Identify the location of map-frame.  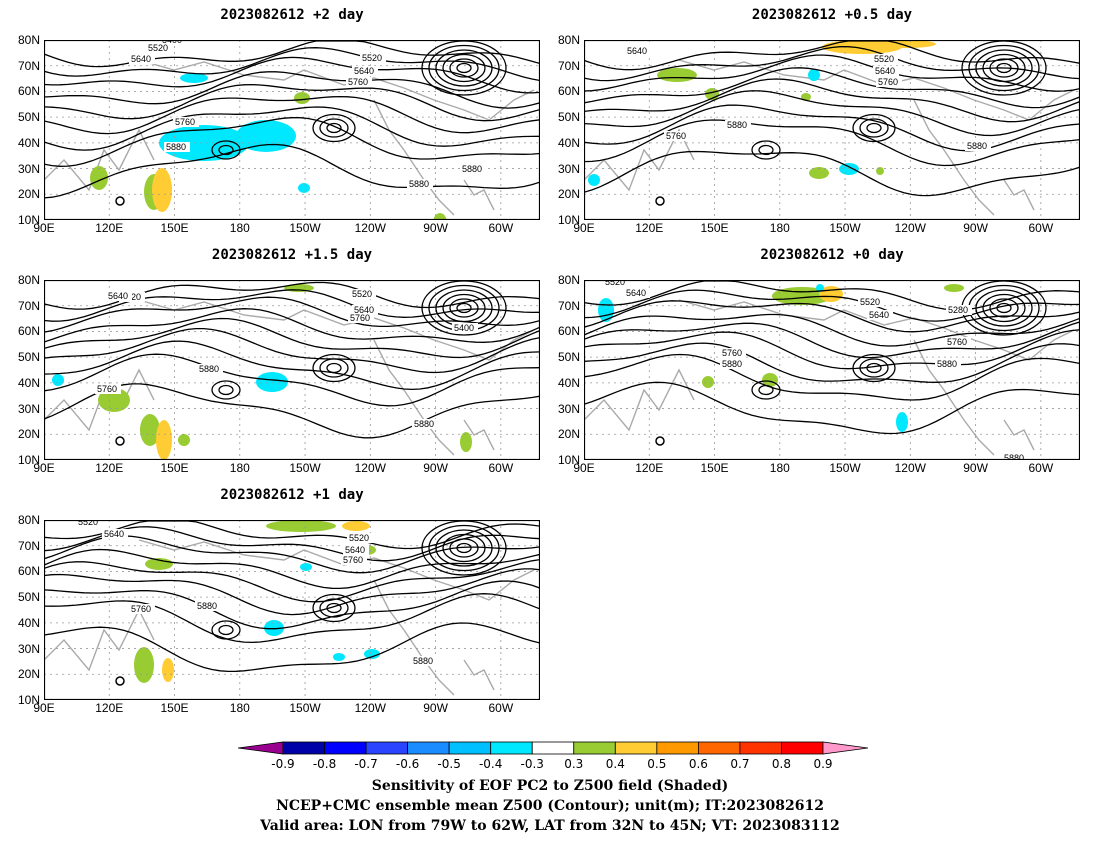
(832, 370).